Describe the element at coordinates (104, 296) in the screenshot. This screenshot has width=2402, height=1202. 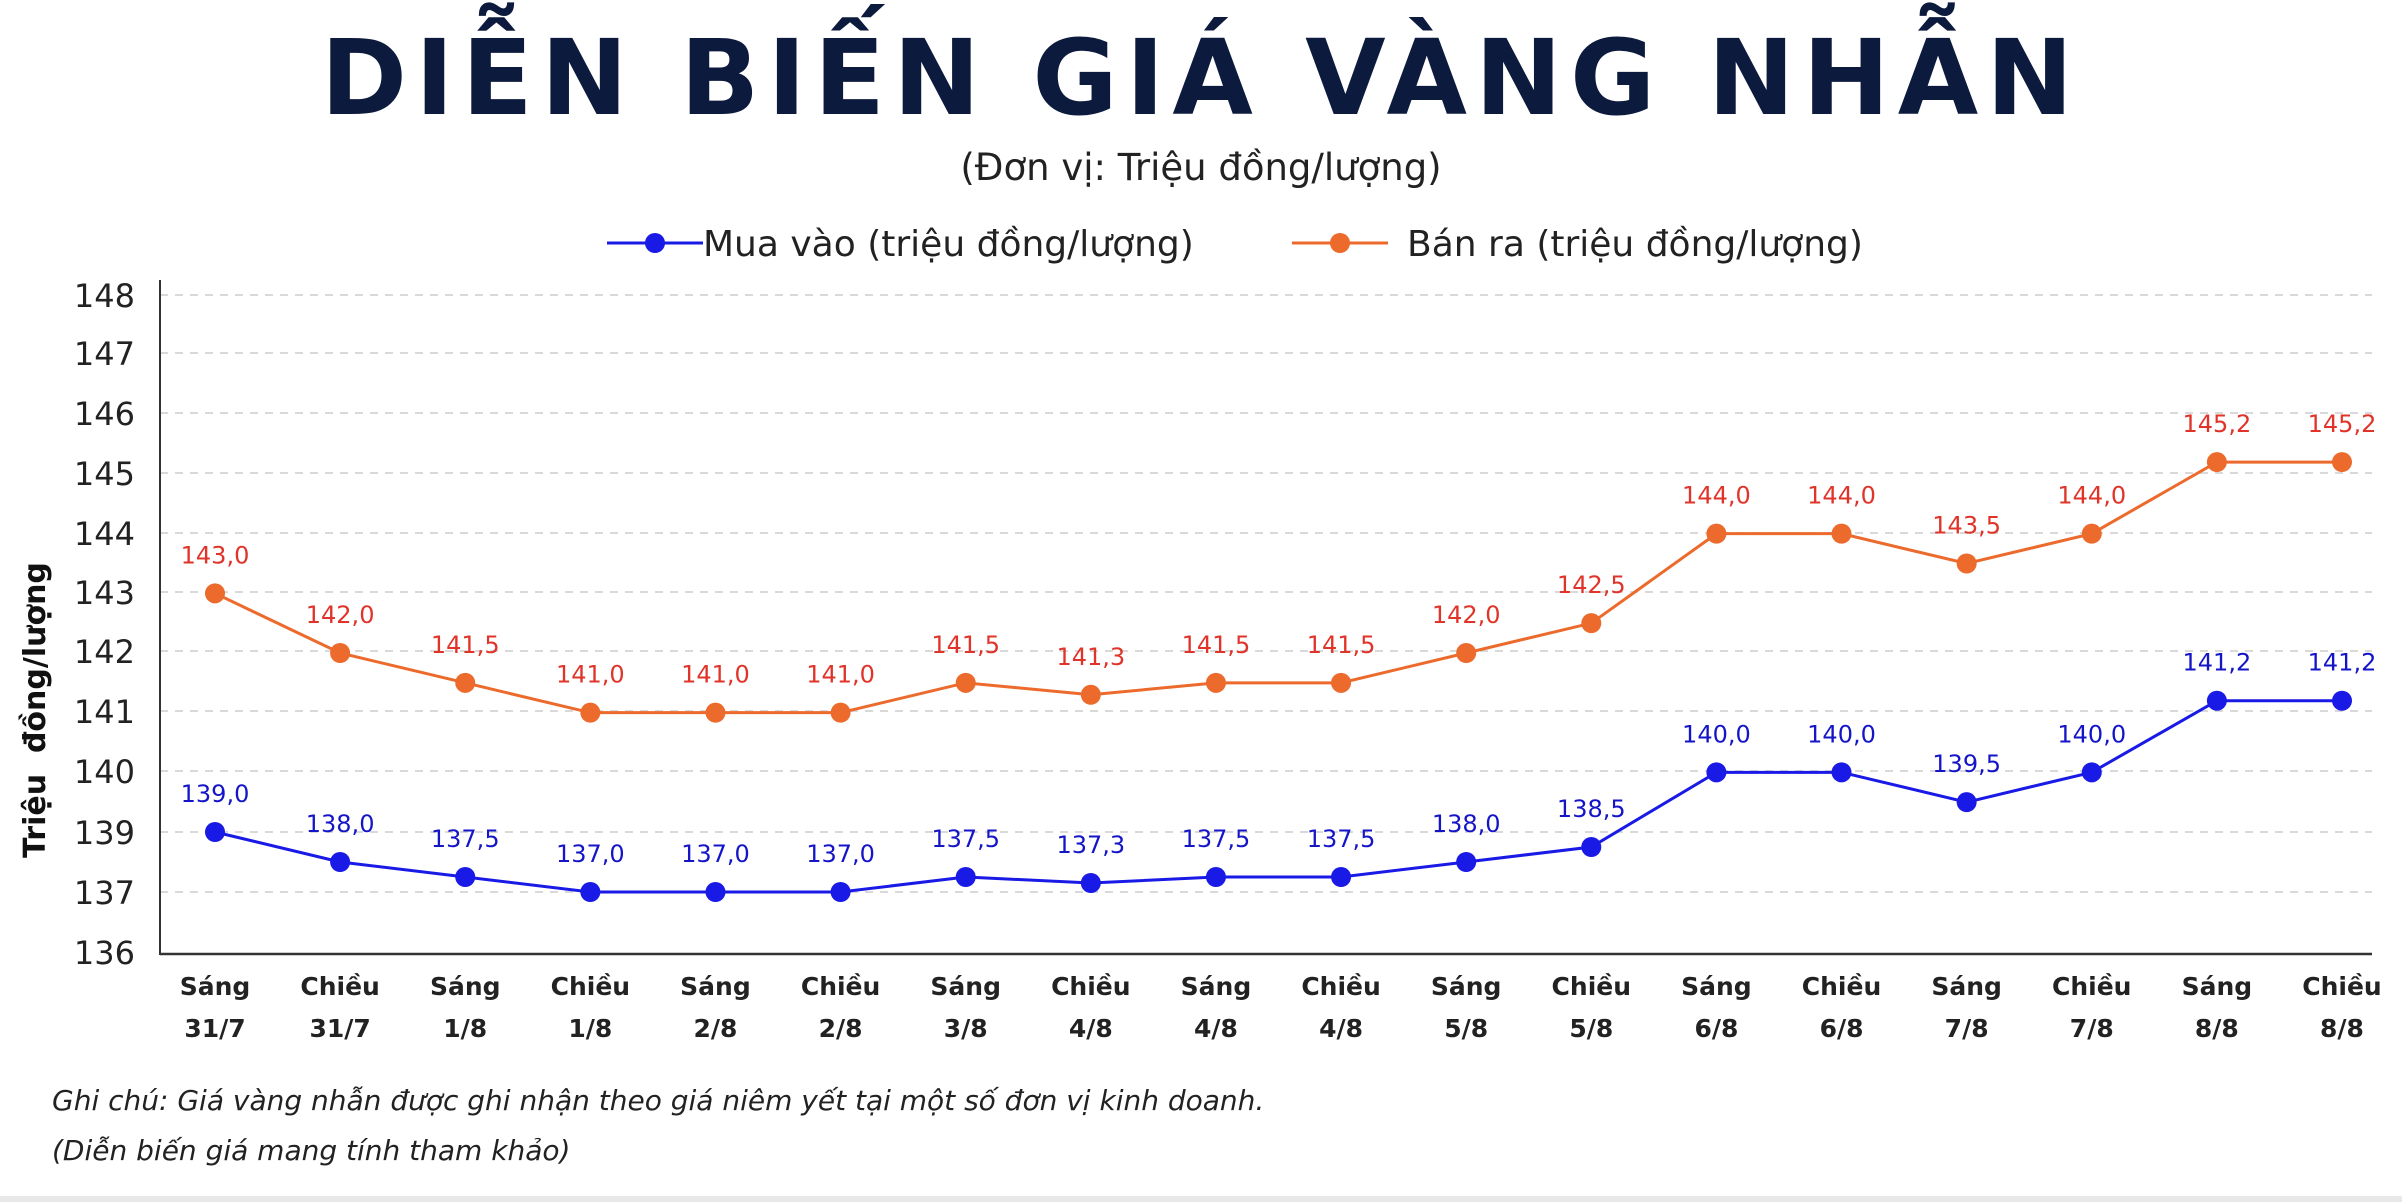
I see `y-tick-label: 148` at that location.